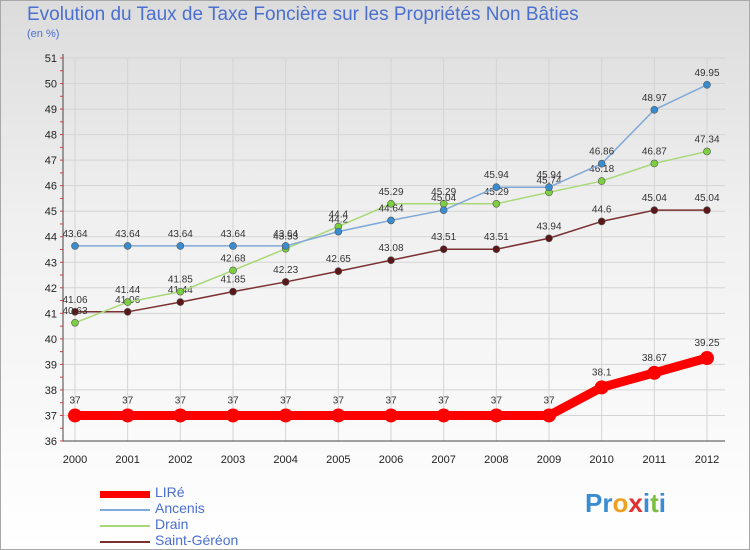 Image resolution: width=750 pixels, height=550 pixels. I want to click on data-label: 47.34, so click(706, 139).